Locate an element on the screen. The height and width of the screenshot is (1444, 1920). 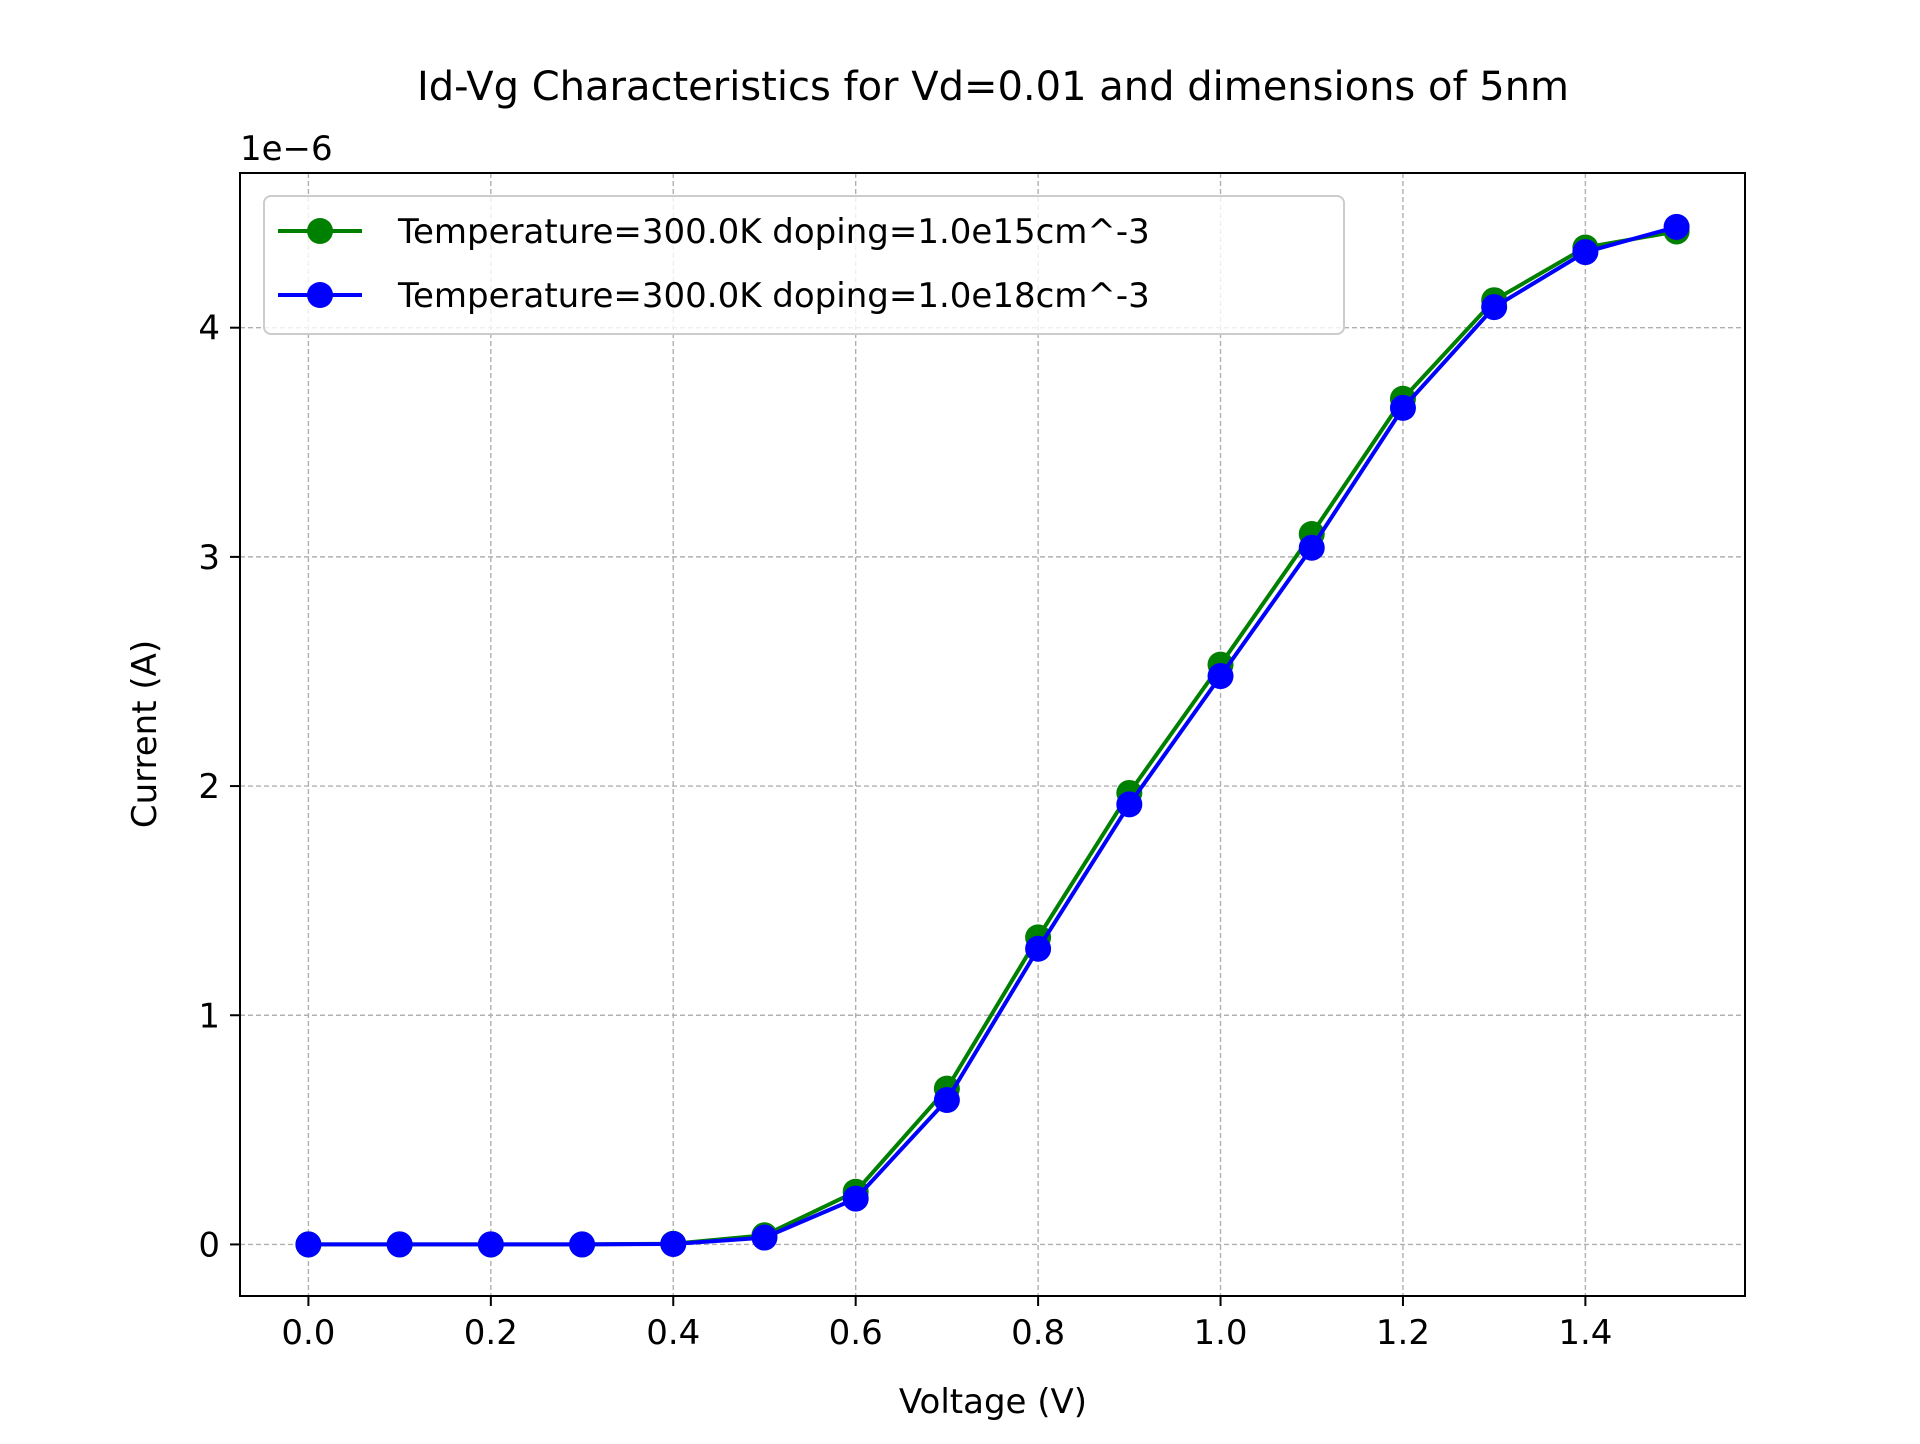
y-axis-offset-label: 1e−6 is located at coordinates (286, 149).